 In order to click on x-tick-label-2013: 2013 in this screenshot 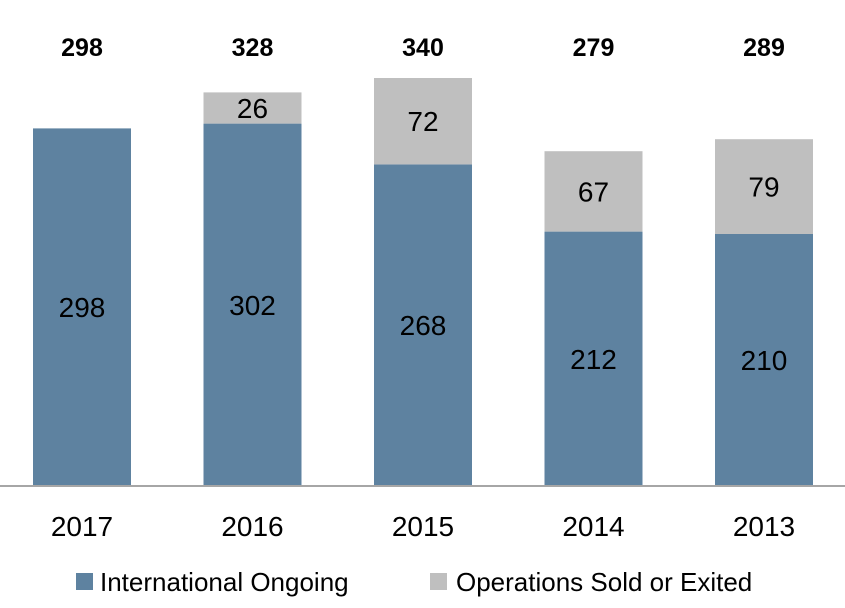, I will do `click(764, 526)`.